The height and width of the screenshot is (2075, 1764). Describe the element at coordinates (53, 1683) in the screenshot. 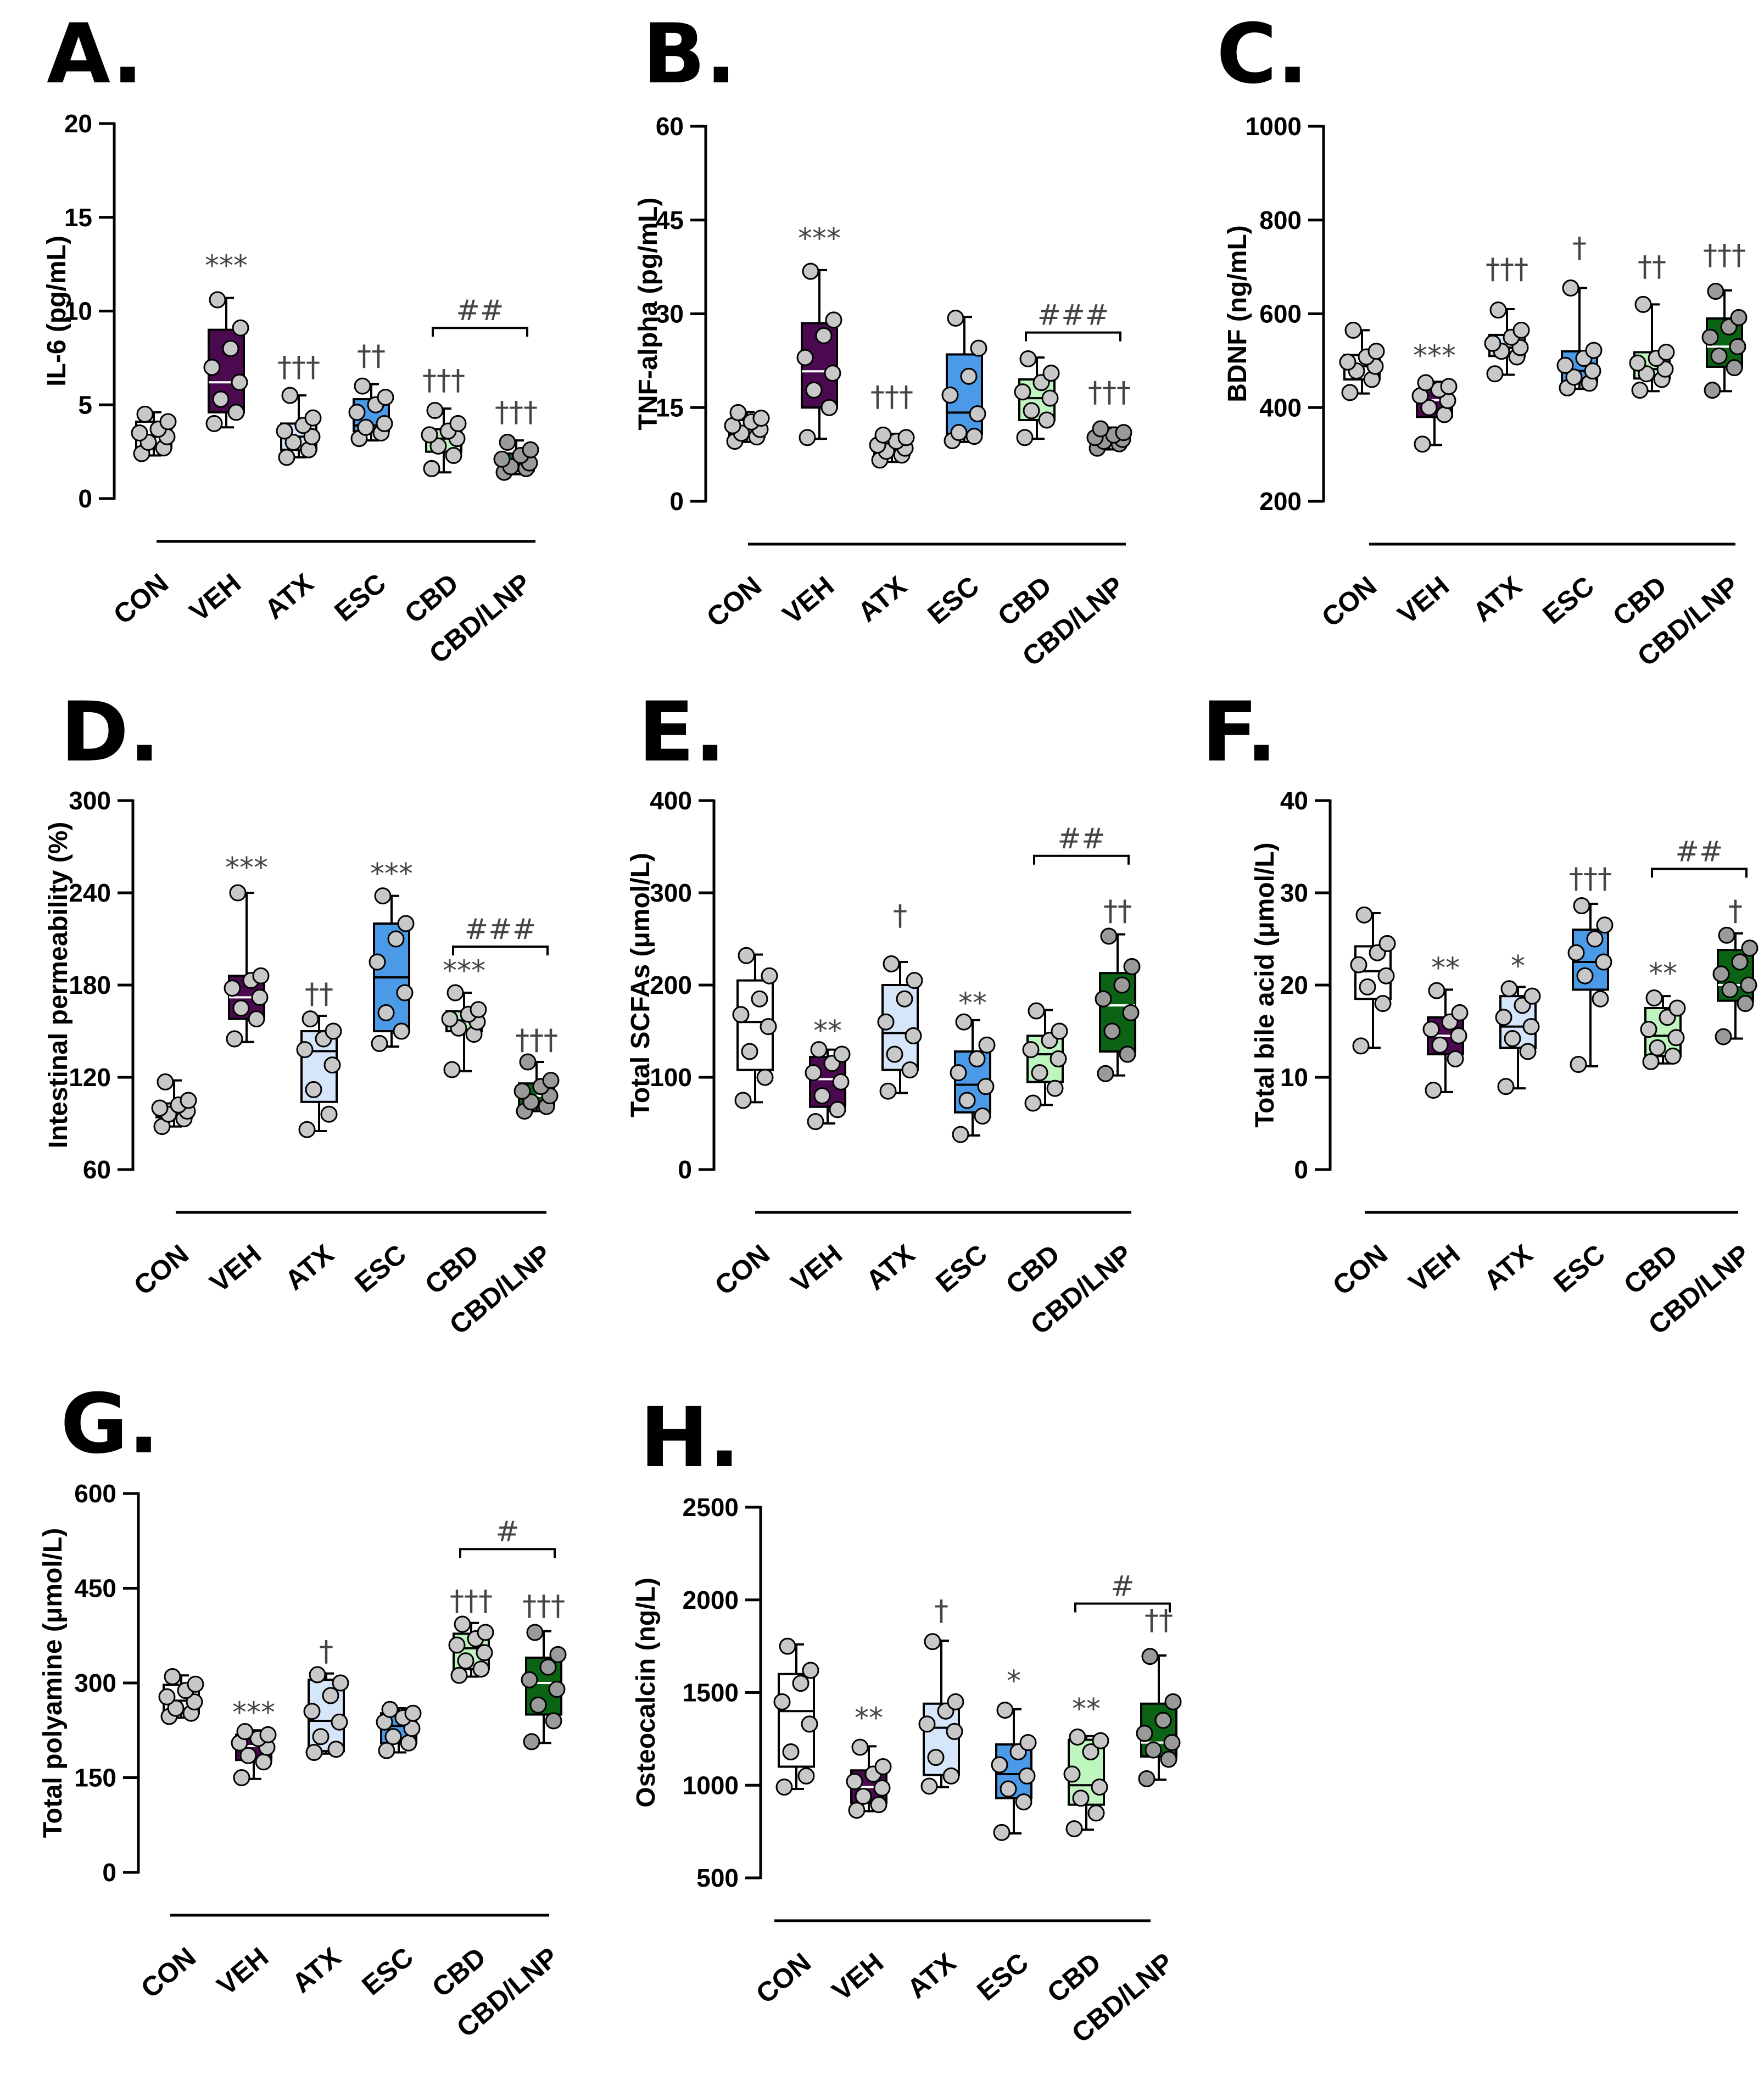

I see `y-axis-label: Total polyamine (μmol/L)` at that location.